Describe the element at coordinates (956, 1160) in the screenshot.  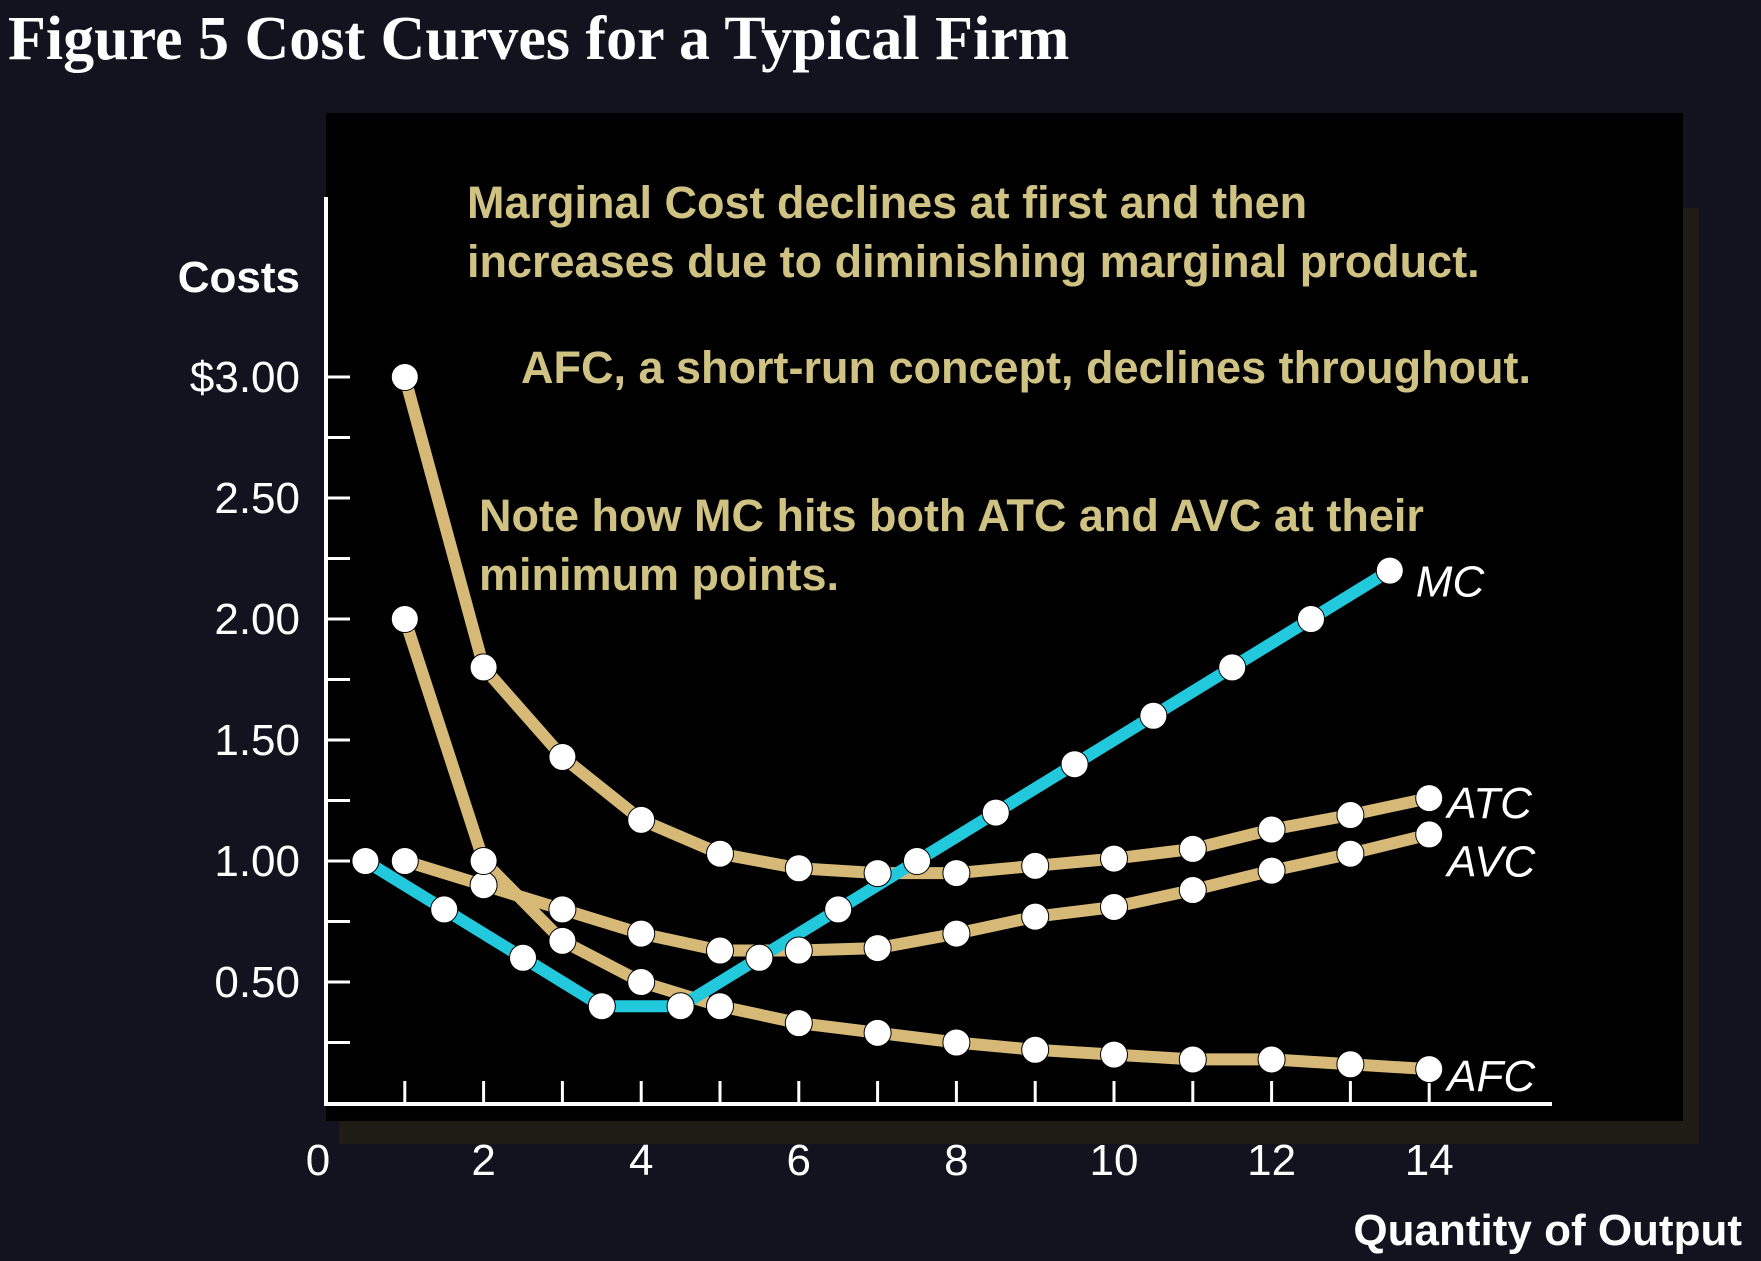
I see `x-tick-label: 8` at that location.